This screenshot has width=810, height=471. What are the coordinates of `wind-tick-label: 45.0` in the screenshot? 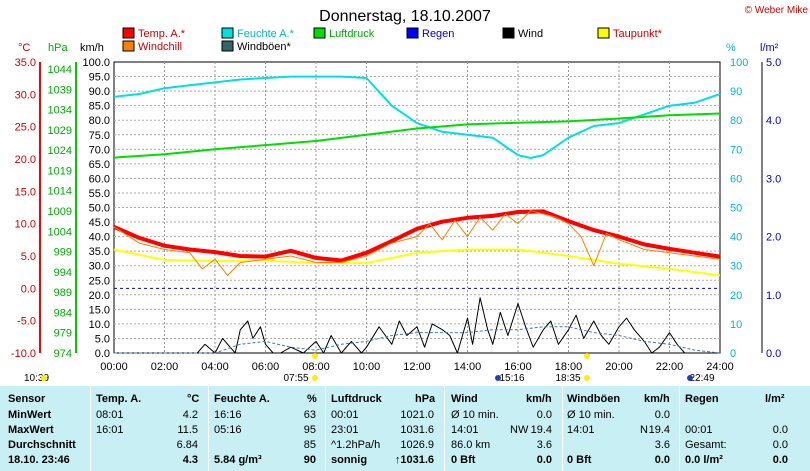 It's located at (99, 223).